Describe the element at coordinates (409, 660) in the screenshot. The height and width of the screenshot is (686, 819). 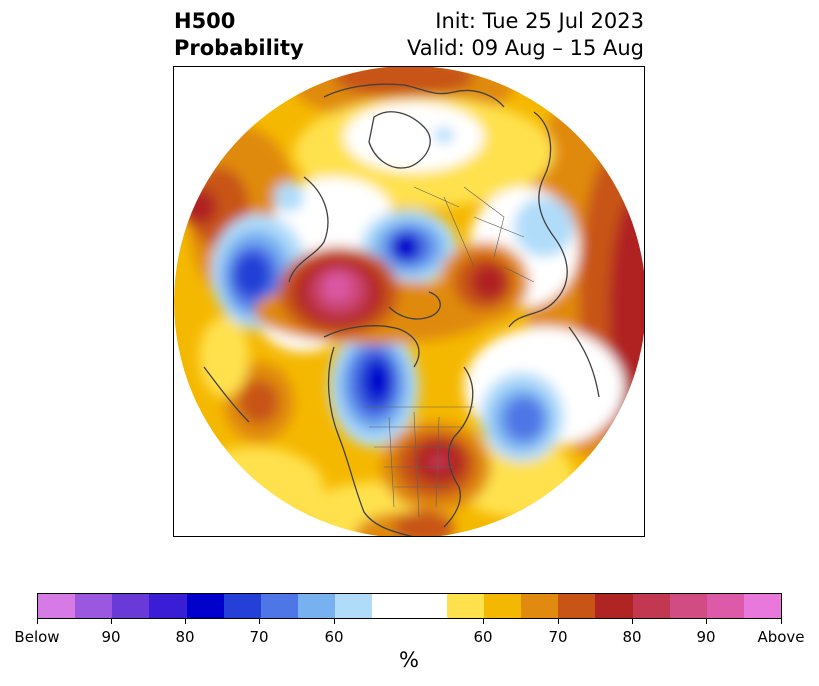
I see `colorbar-units: %` at that location.